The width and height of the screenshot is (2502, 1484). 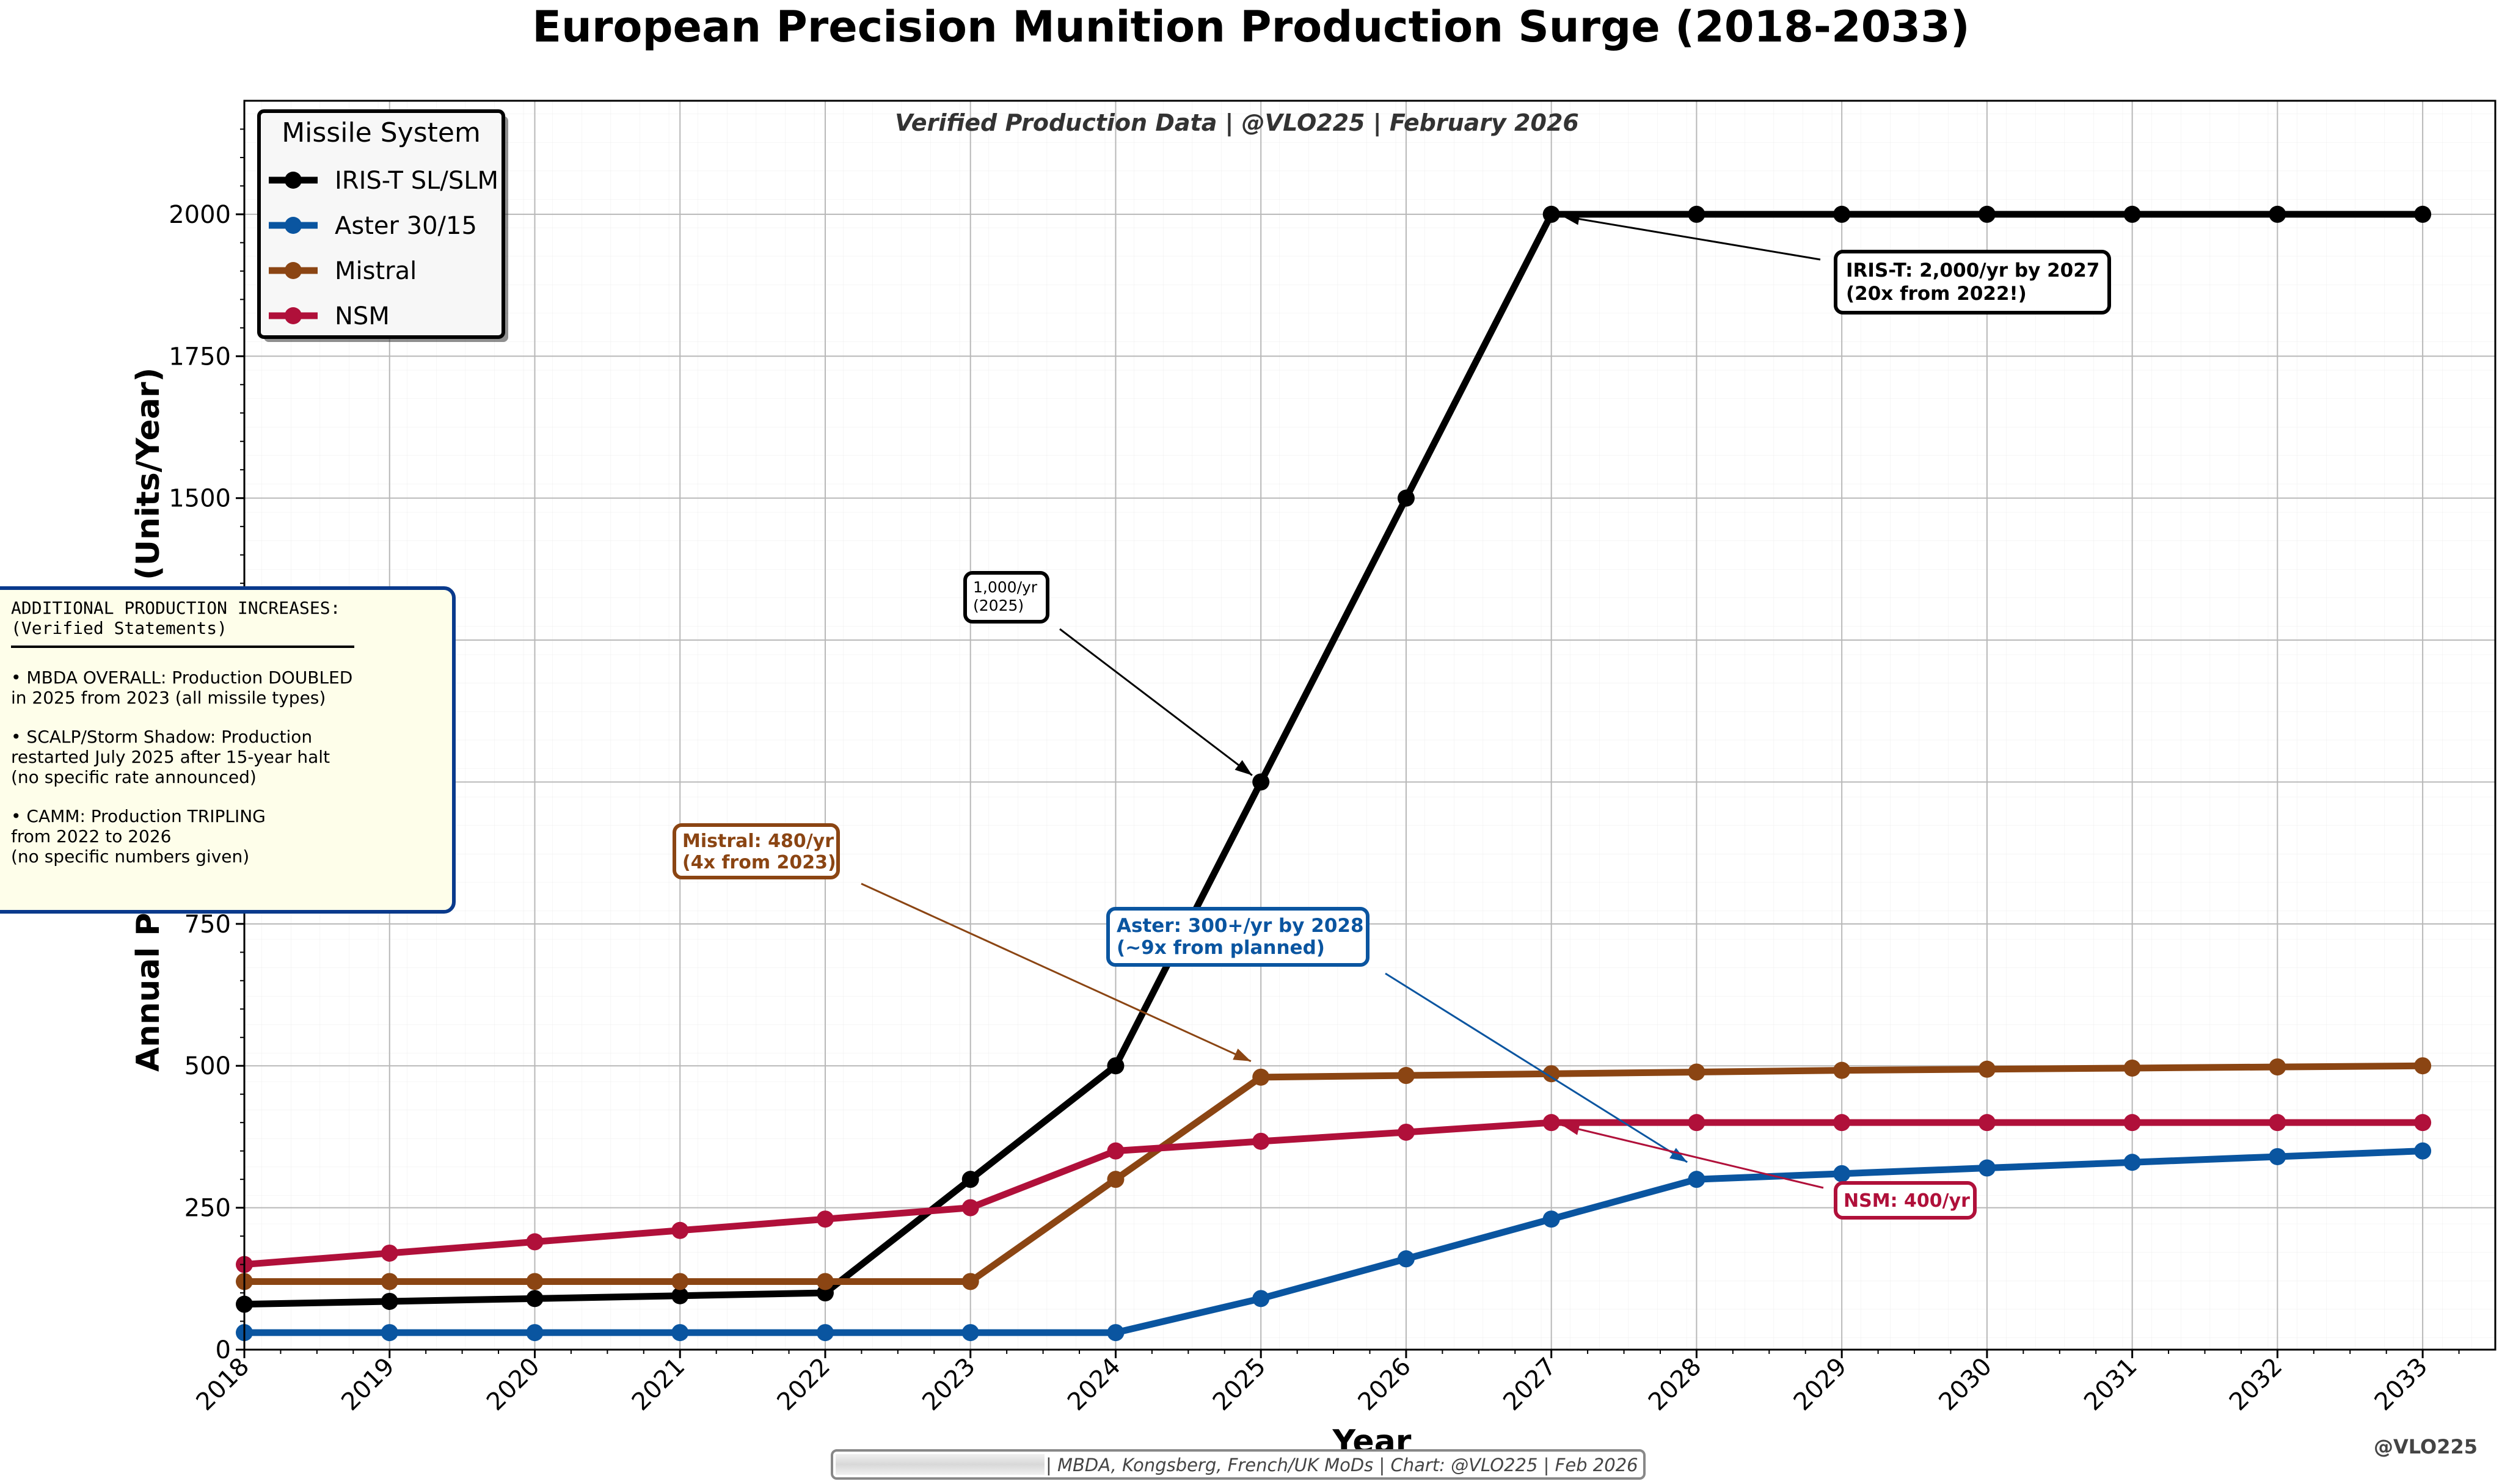 What do you see at coordinates (2401, 1385) in the screenshot?
I see `x-tick-label: 2033` at bounding box center [2401, 1385].